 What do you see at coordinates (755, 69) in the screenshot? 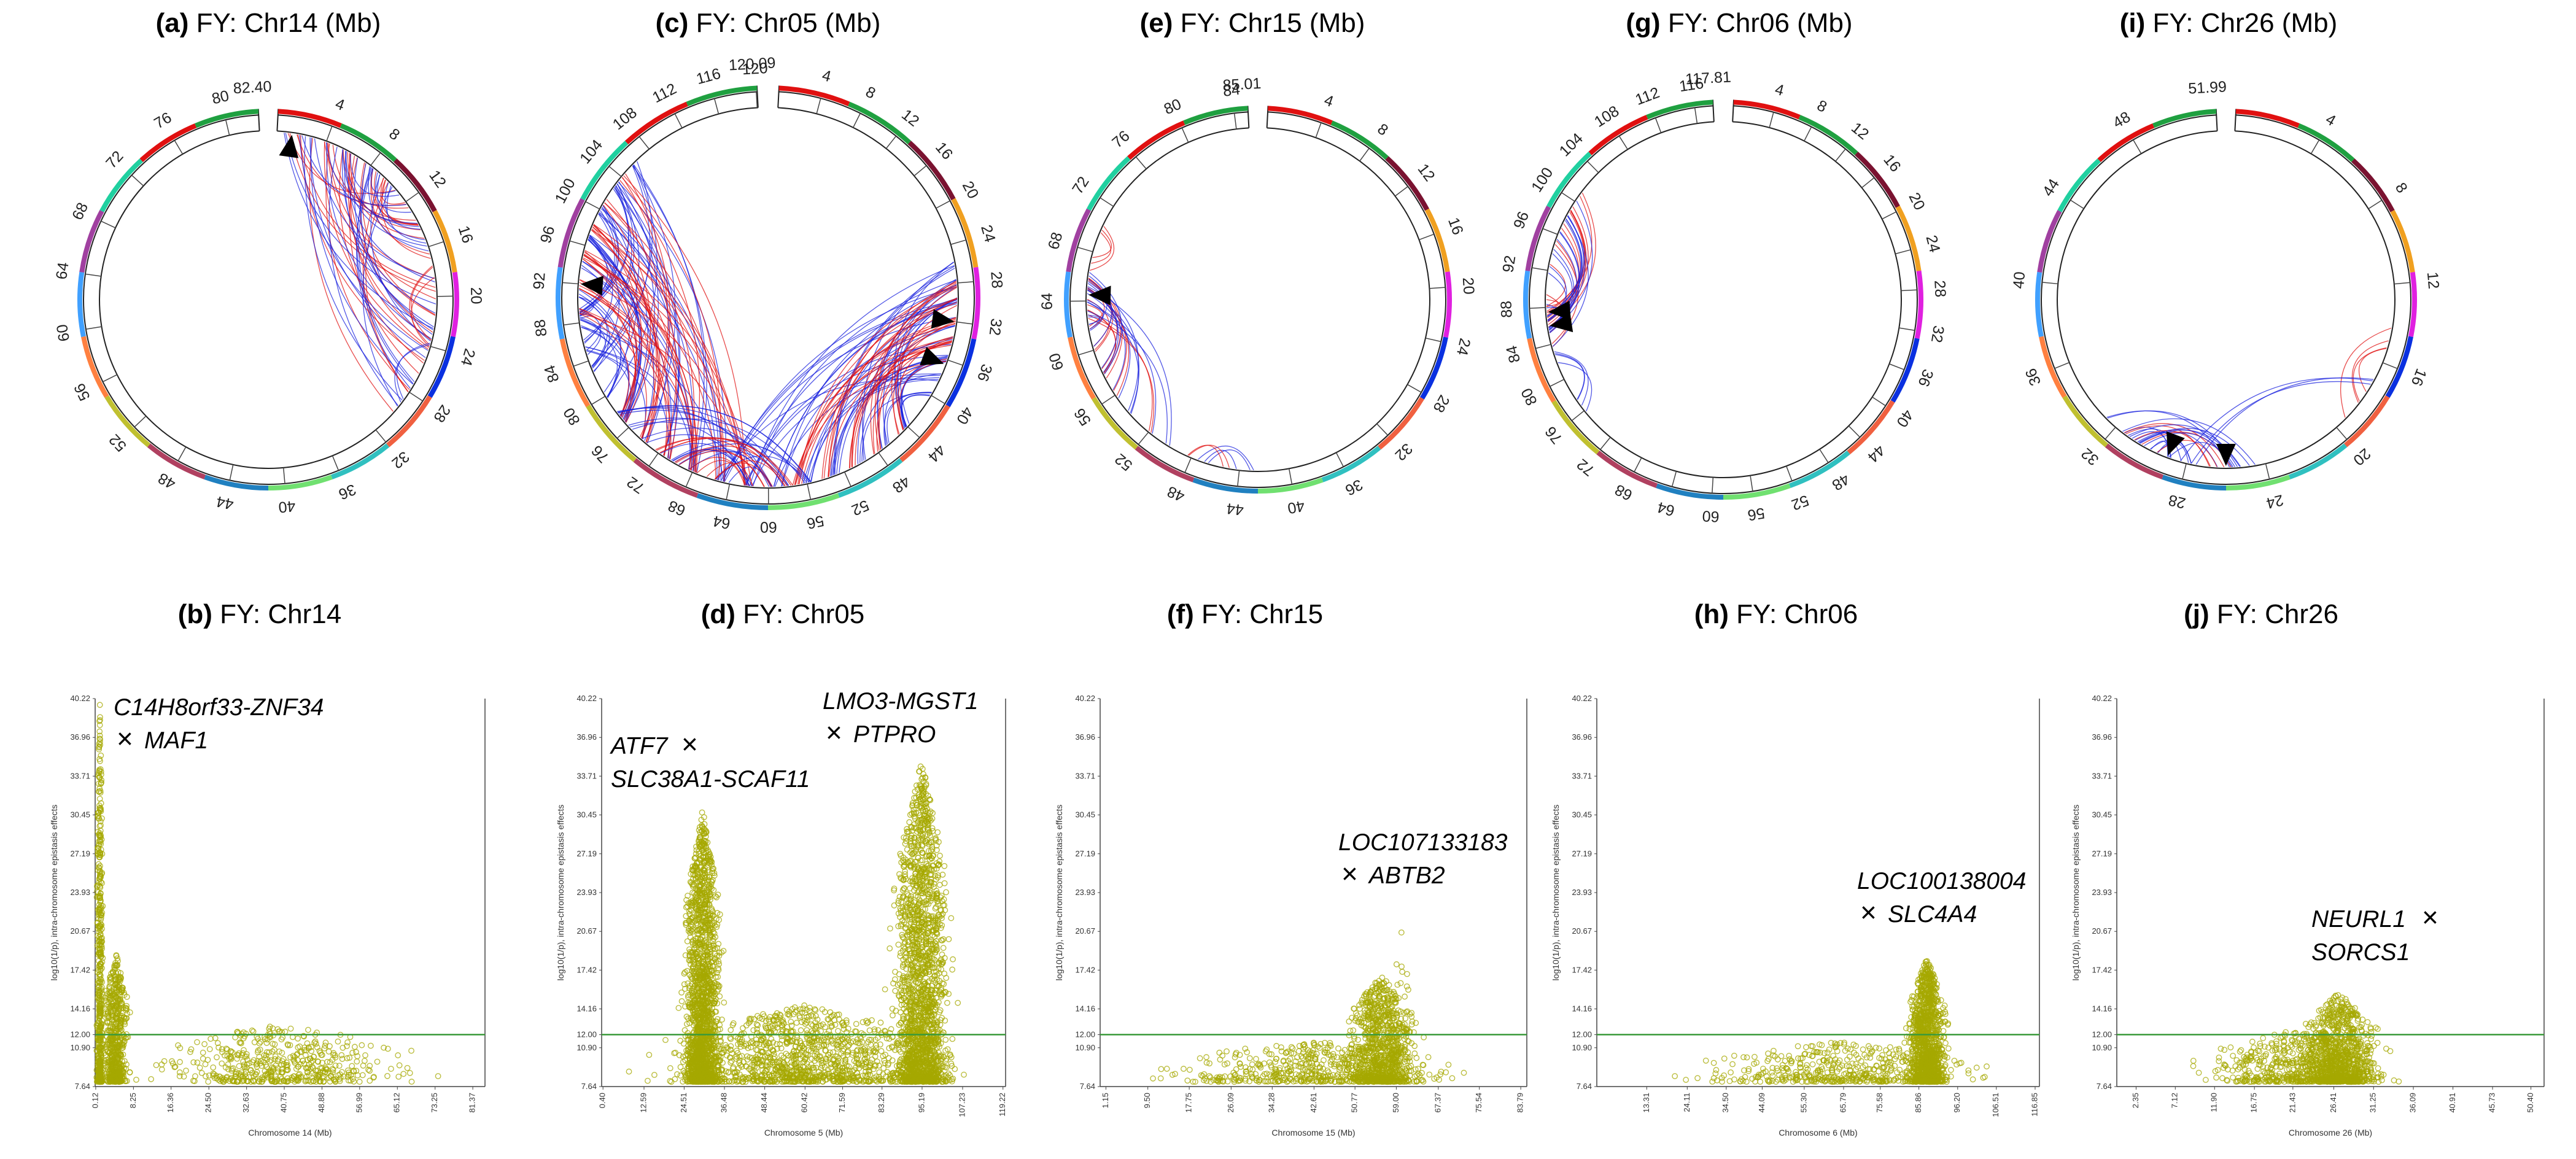
I see `circos-tick-label: 120` at bounding box center [755, 69].